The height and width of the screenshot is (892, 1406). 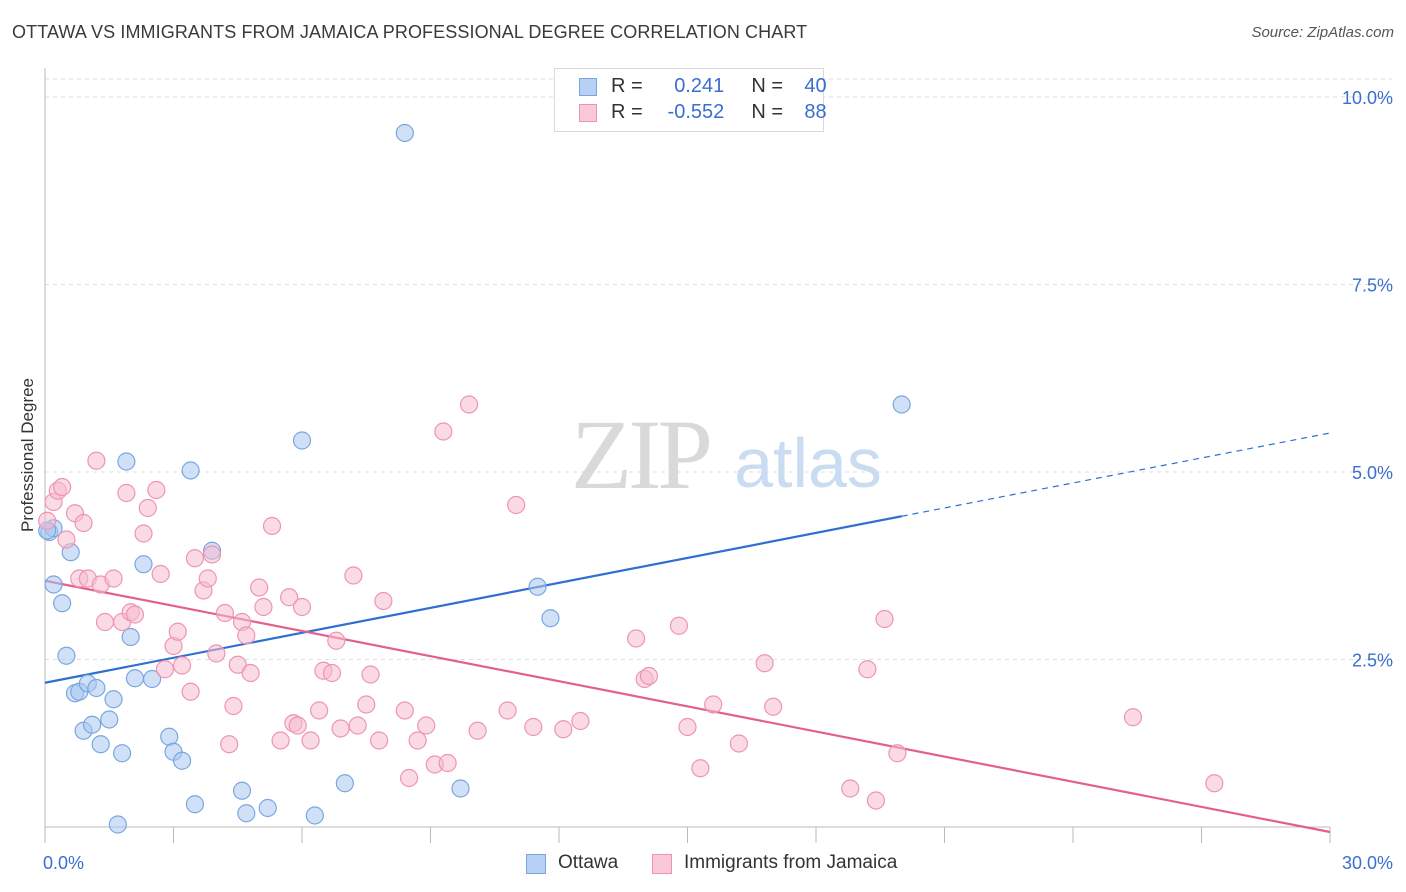 I want to click on correlation-legend: R = 0.241 N = 40 R = -0.552 N = 88, so click(x=690, y=100).